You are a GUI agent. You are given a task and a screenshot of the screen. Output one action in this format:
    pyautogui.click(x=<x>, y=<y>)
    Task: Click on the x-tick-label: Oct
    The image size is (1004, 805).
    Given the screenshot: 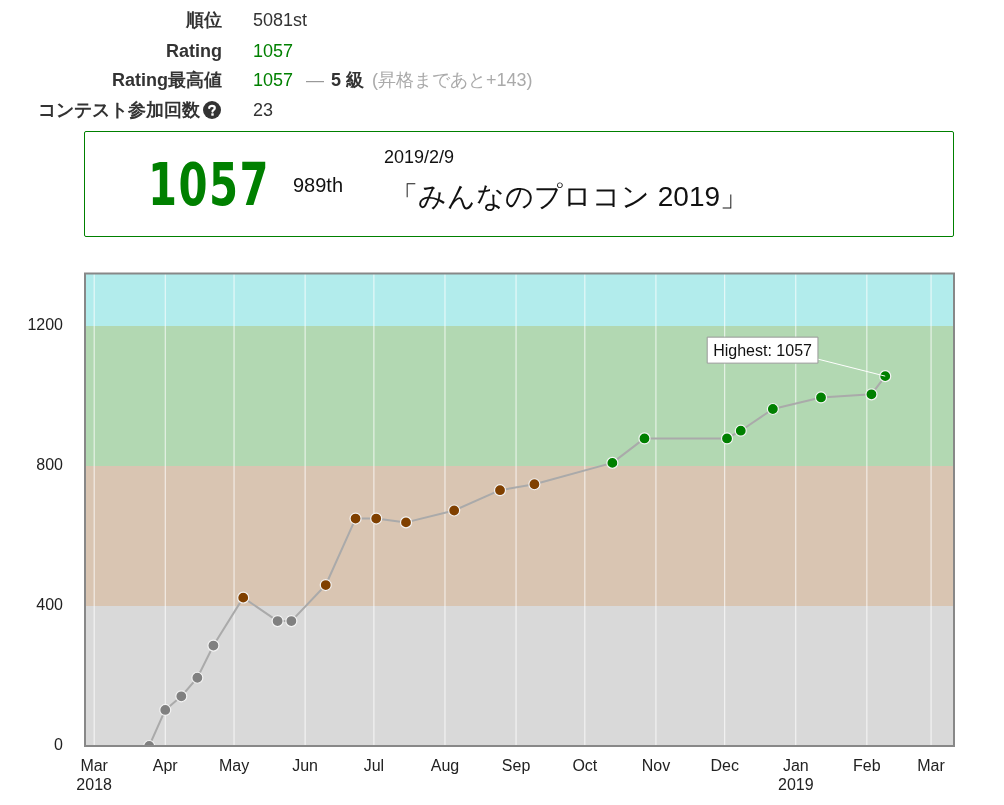 What is the action you would take?
    pyautogui.click(x=585, y=766)
    